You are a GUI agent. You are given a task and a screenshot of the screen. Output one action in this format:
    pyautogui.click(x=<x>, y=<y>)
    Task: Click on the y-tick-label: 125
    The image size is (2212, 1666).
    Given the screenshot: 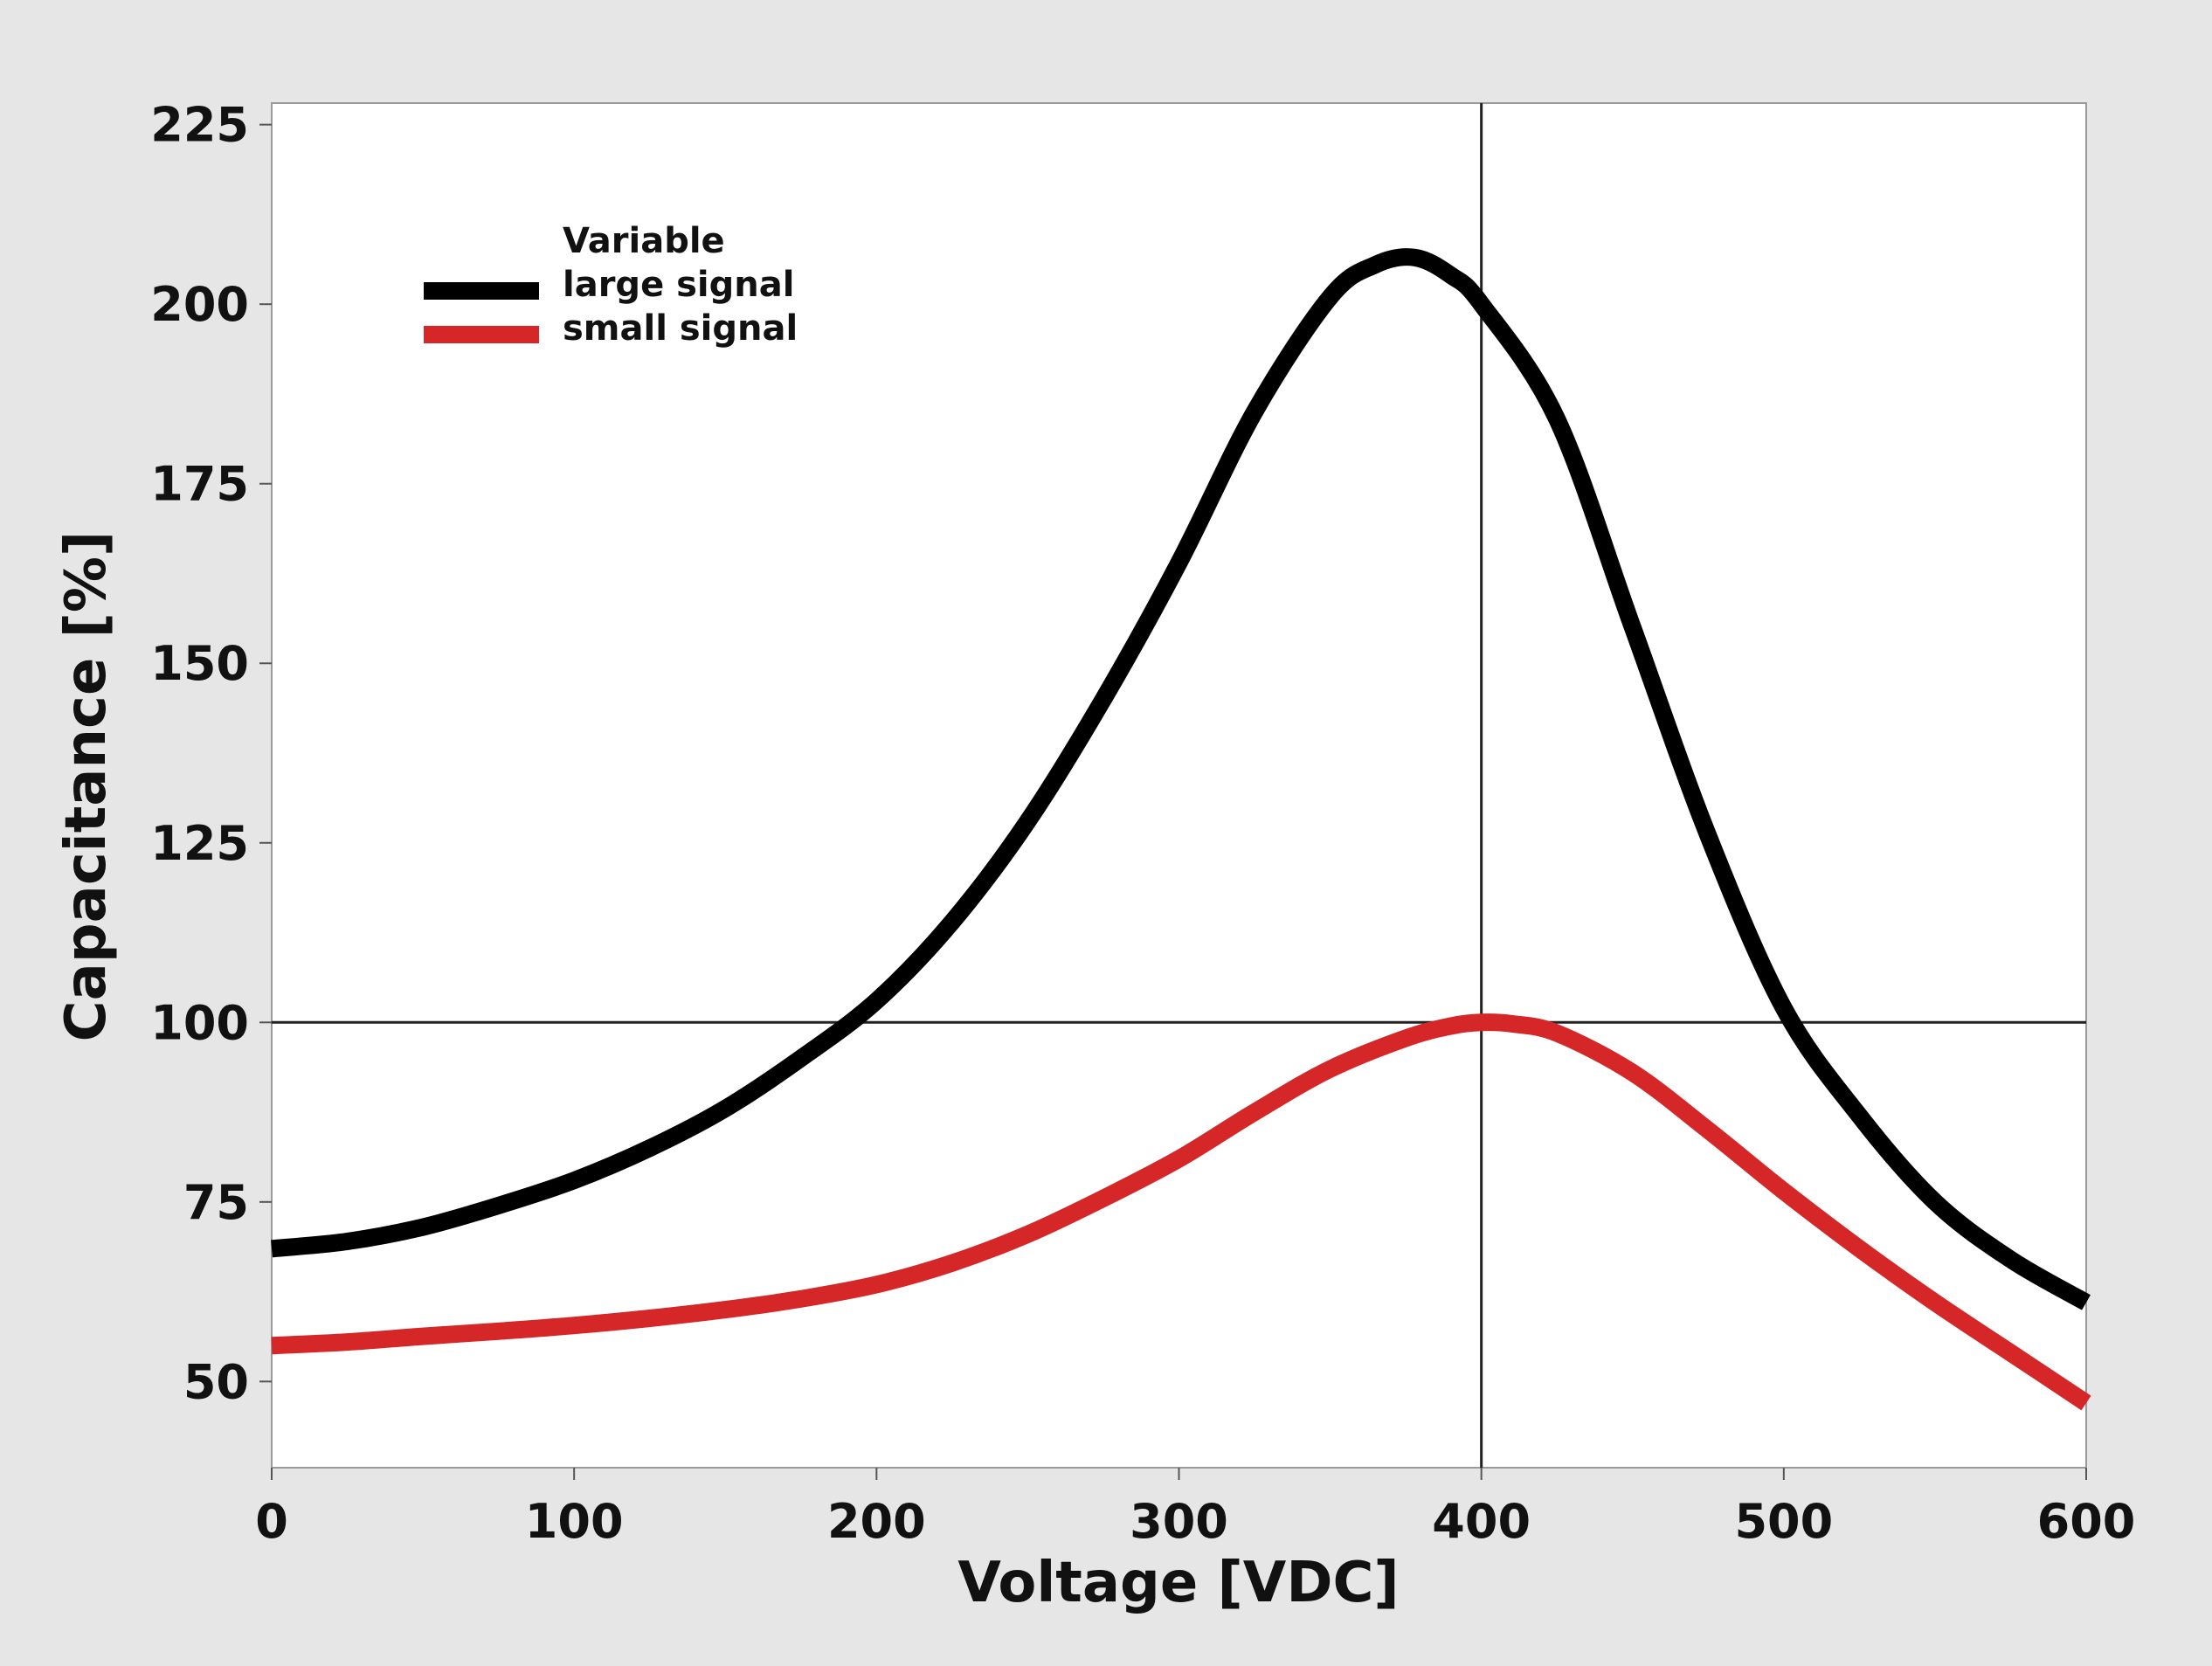 What is the action you would take?
    pyautogui.click(x=199, y=844)
    